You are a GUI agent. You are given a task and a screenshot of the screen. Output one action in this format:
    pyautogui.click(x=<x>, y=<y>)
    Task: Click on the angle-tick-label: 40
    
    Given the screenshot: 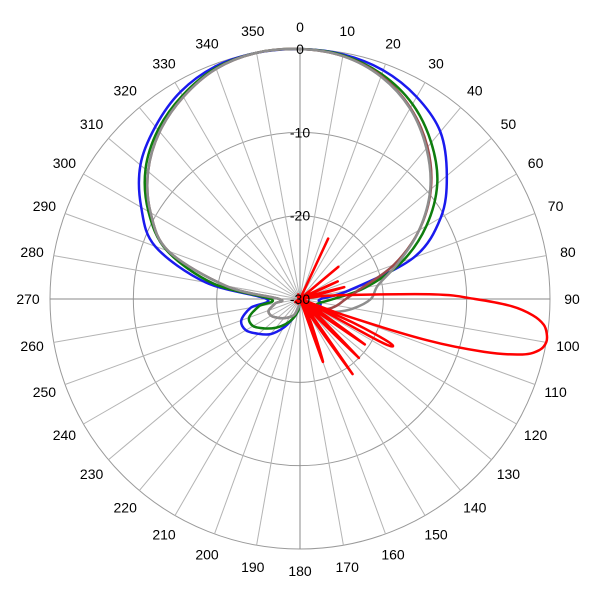 What is the action you would take?
    pyautogui.click(x=475, y=91)
    